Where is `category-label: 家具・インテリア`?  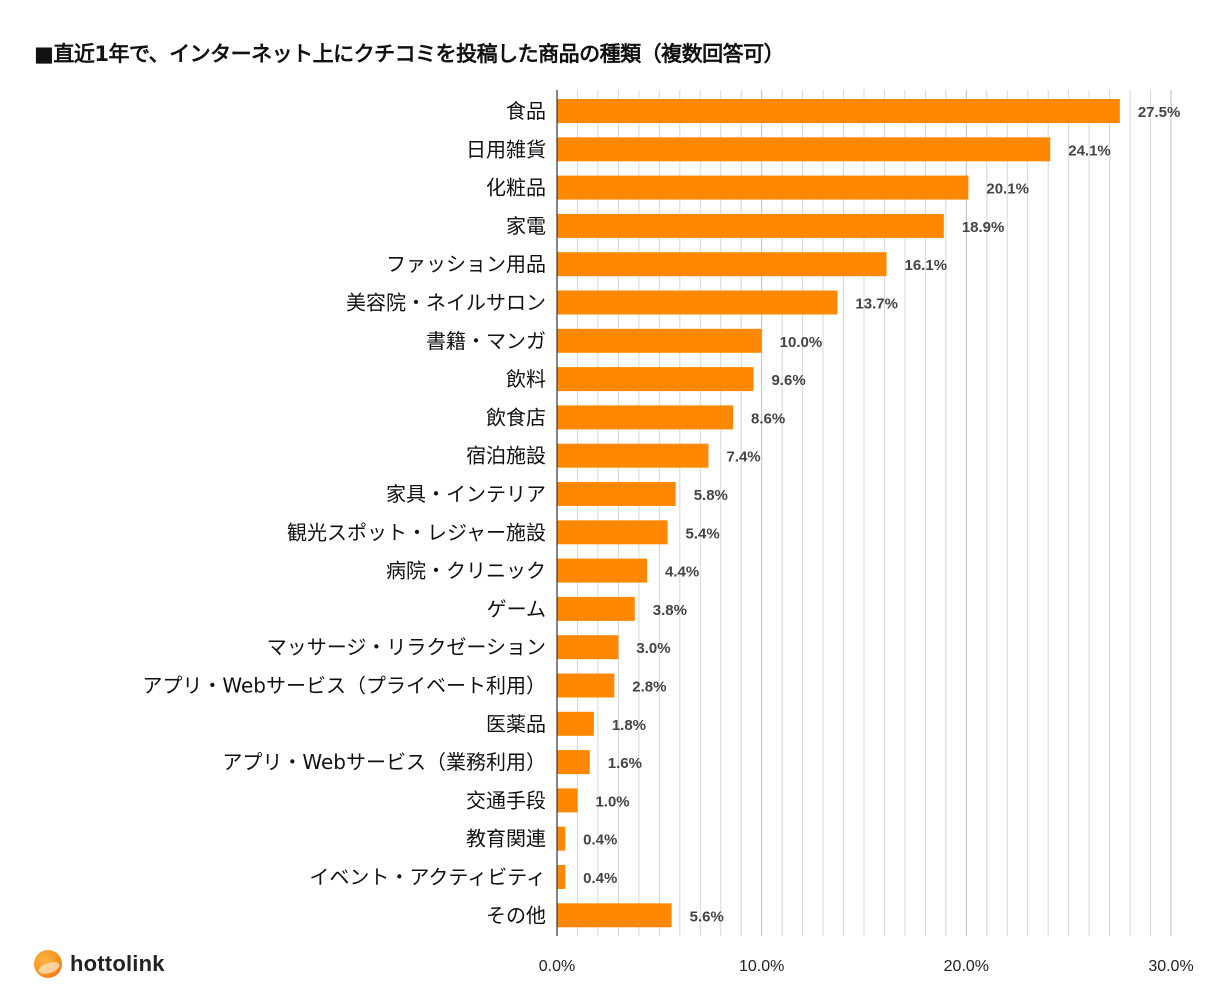
category-label: 家具・インテリア is located at coordinates (466, 494).